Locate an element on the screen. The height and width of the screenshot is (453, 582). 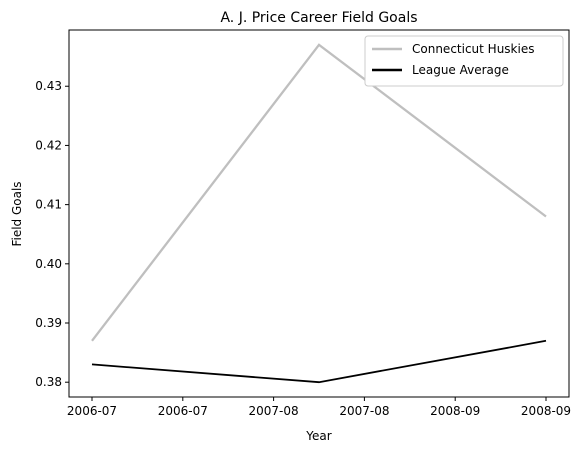
y-axis-label: Field Goals is located at coordinates (17, 213).